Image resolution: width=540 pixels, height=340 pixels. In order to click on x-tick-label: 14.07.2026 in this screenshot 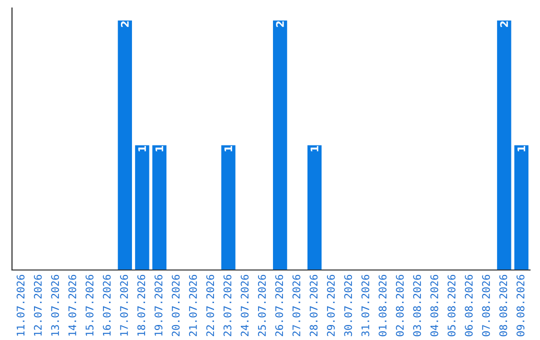, I will do `click(72, 305)`.